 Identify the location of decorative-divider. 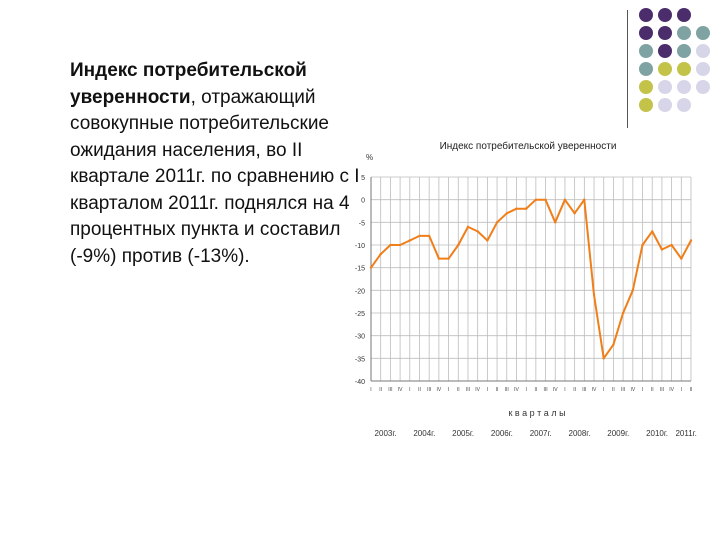
(627, 69).